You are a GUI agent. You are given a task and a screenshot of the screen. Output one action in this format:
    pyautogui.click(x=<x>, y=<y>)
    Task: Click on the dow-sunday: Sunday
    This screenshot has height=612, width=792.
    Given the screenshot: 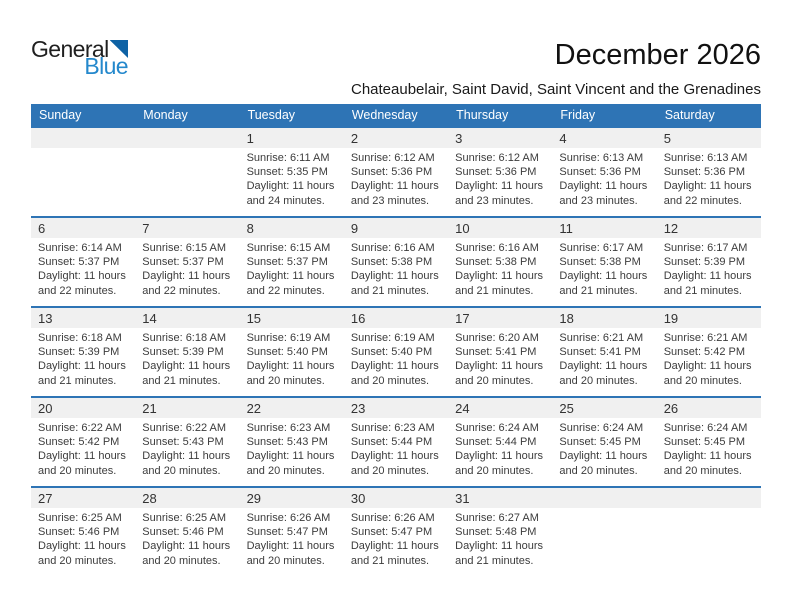 What is the action you would take?
    pyautogui.click(x=60, y=115)
    